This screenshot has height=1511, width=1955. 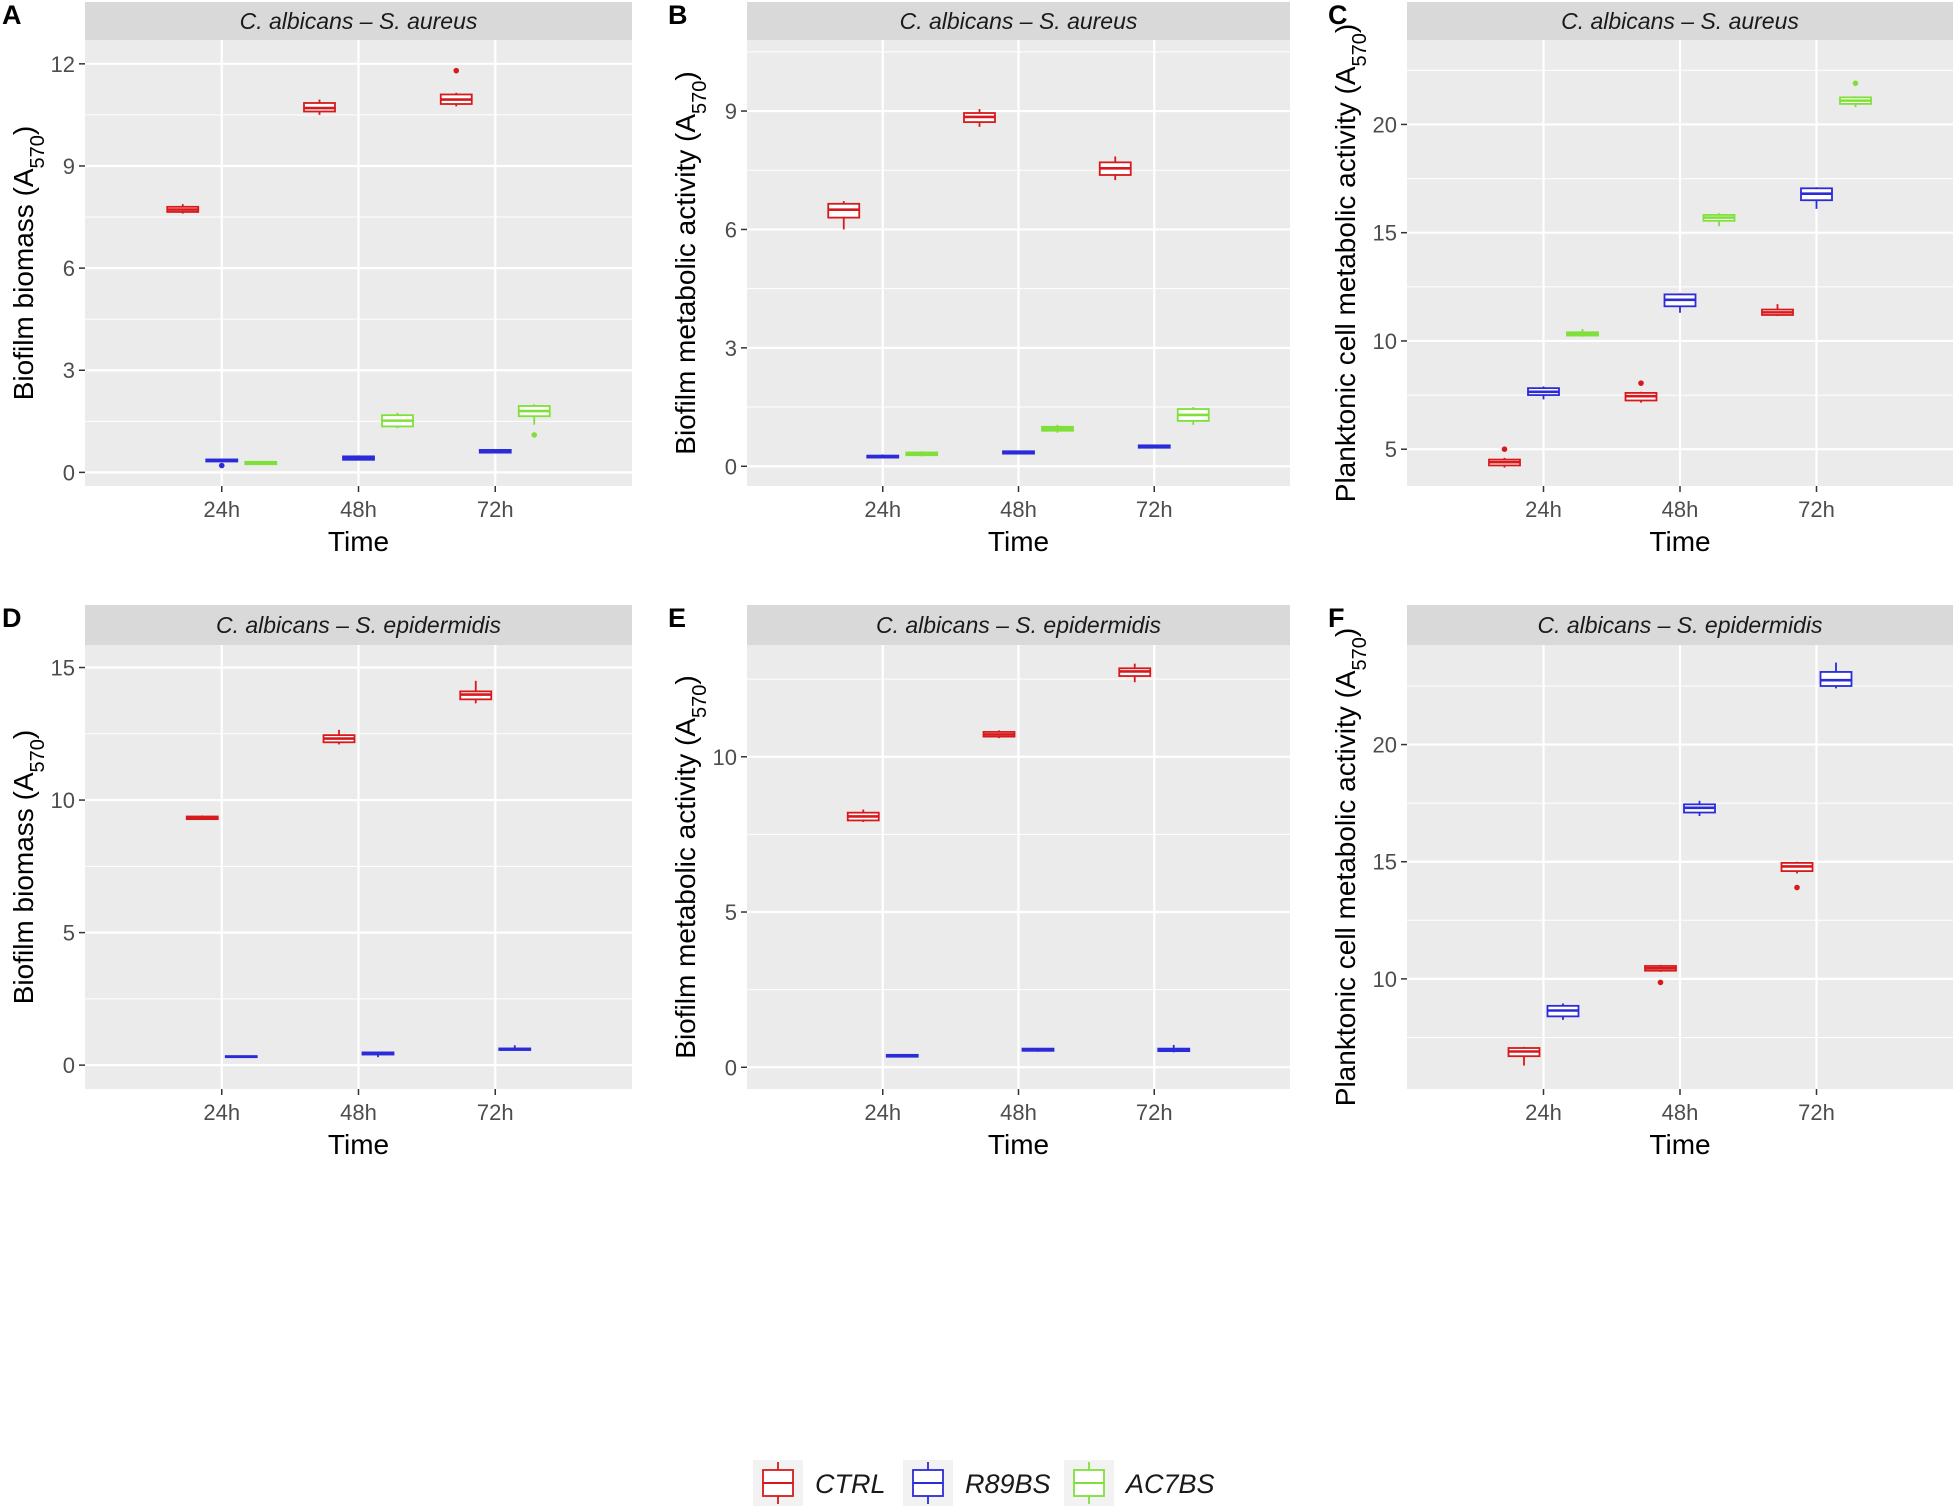 What do you see at coordinates (685, 284) in the screenshot?
I see `y-axis-title-text: Biofilm metabolic activity (A` at bounding box center [685, 284].